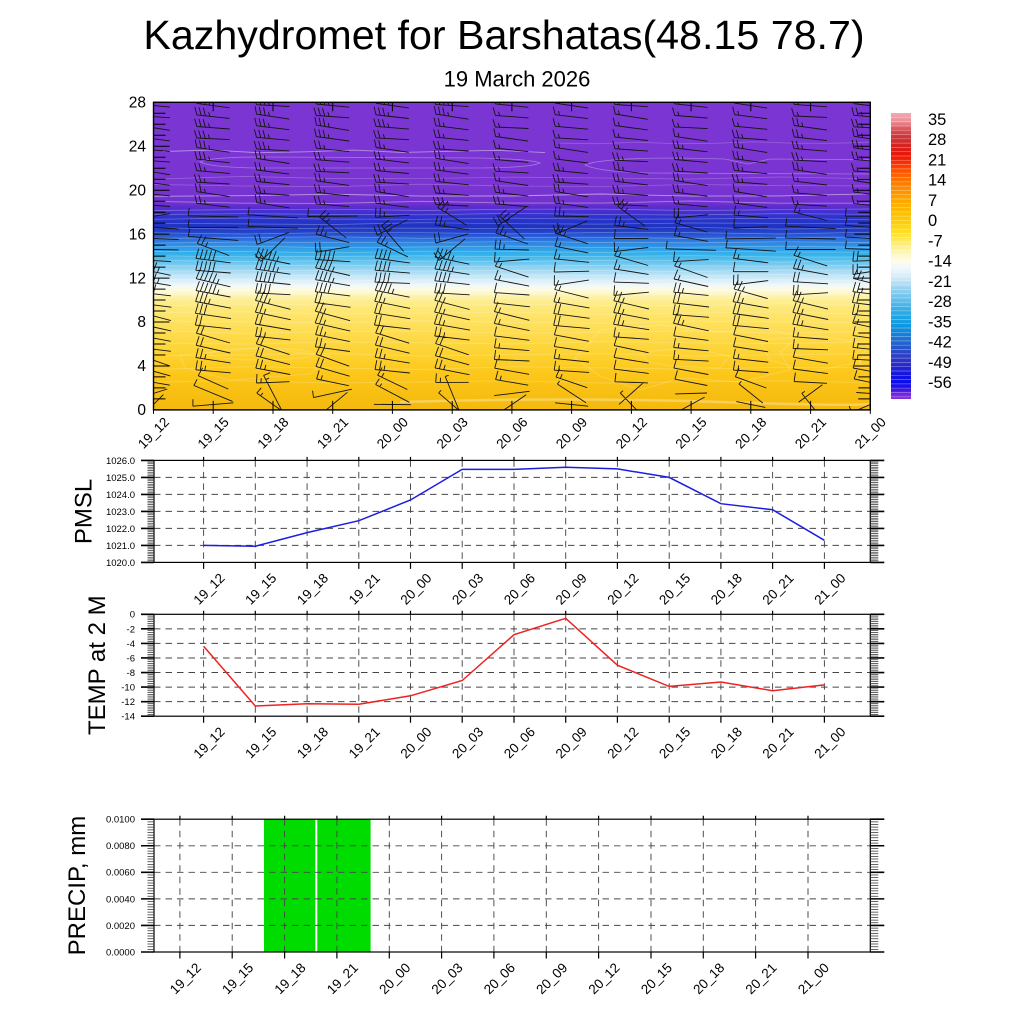 This screenshot has width=1024, height=1024. I want to click on svg-text: 0.0100, so click(120, 820).